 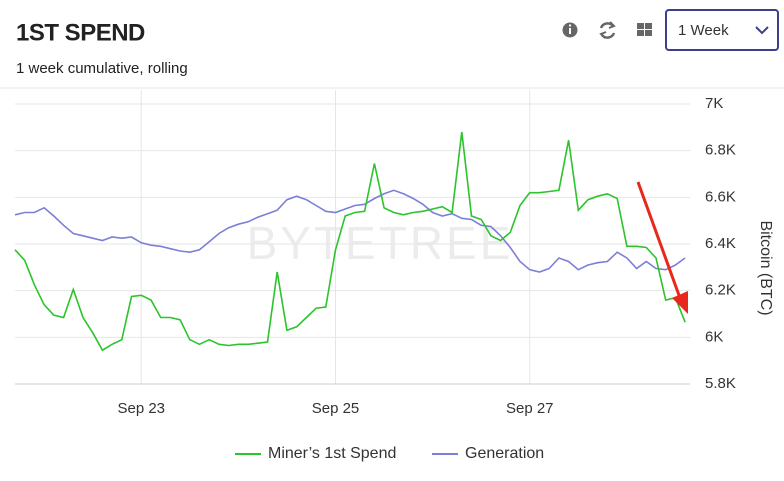 What do you see at coordinates (720, 196) in the screenshot?
I see `y-tick-label: 6.6K` at bounding box center [720, 196].